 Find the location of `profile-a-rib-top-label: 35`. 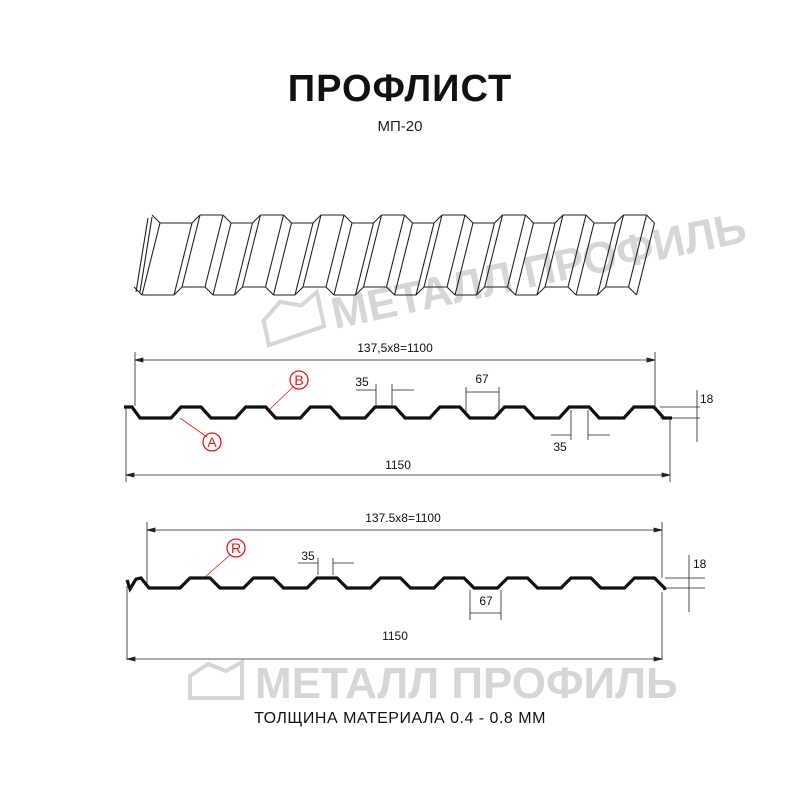

profile-a-rib-top-label: 35 is located at coordinates (362, 382).